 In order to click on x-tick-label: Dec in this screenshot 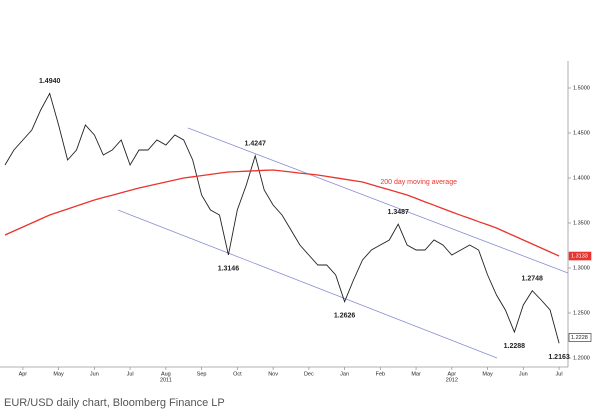, I will do `click(309, 374)`.